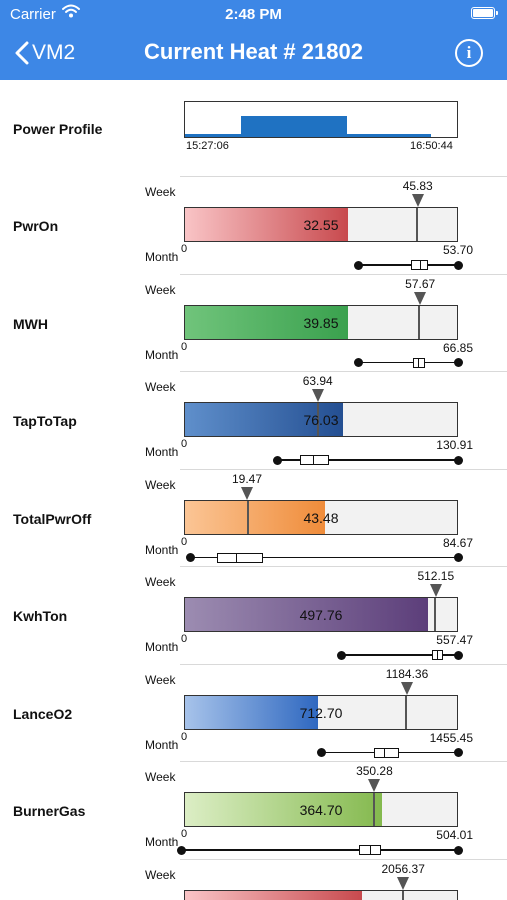 The height and width of the screenshot is (900, 507). What do you see at coordinates (469, 53) in the screenshot?
I see `info-icon: i` at bounding box center [469, 53].